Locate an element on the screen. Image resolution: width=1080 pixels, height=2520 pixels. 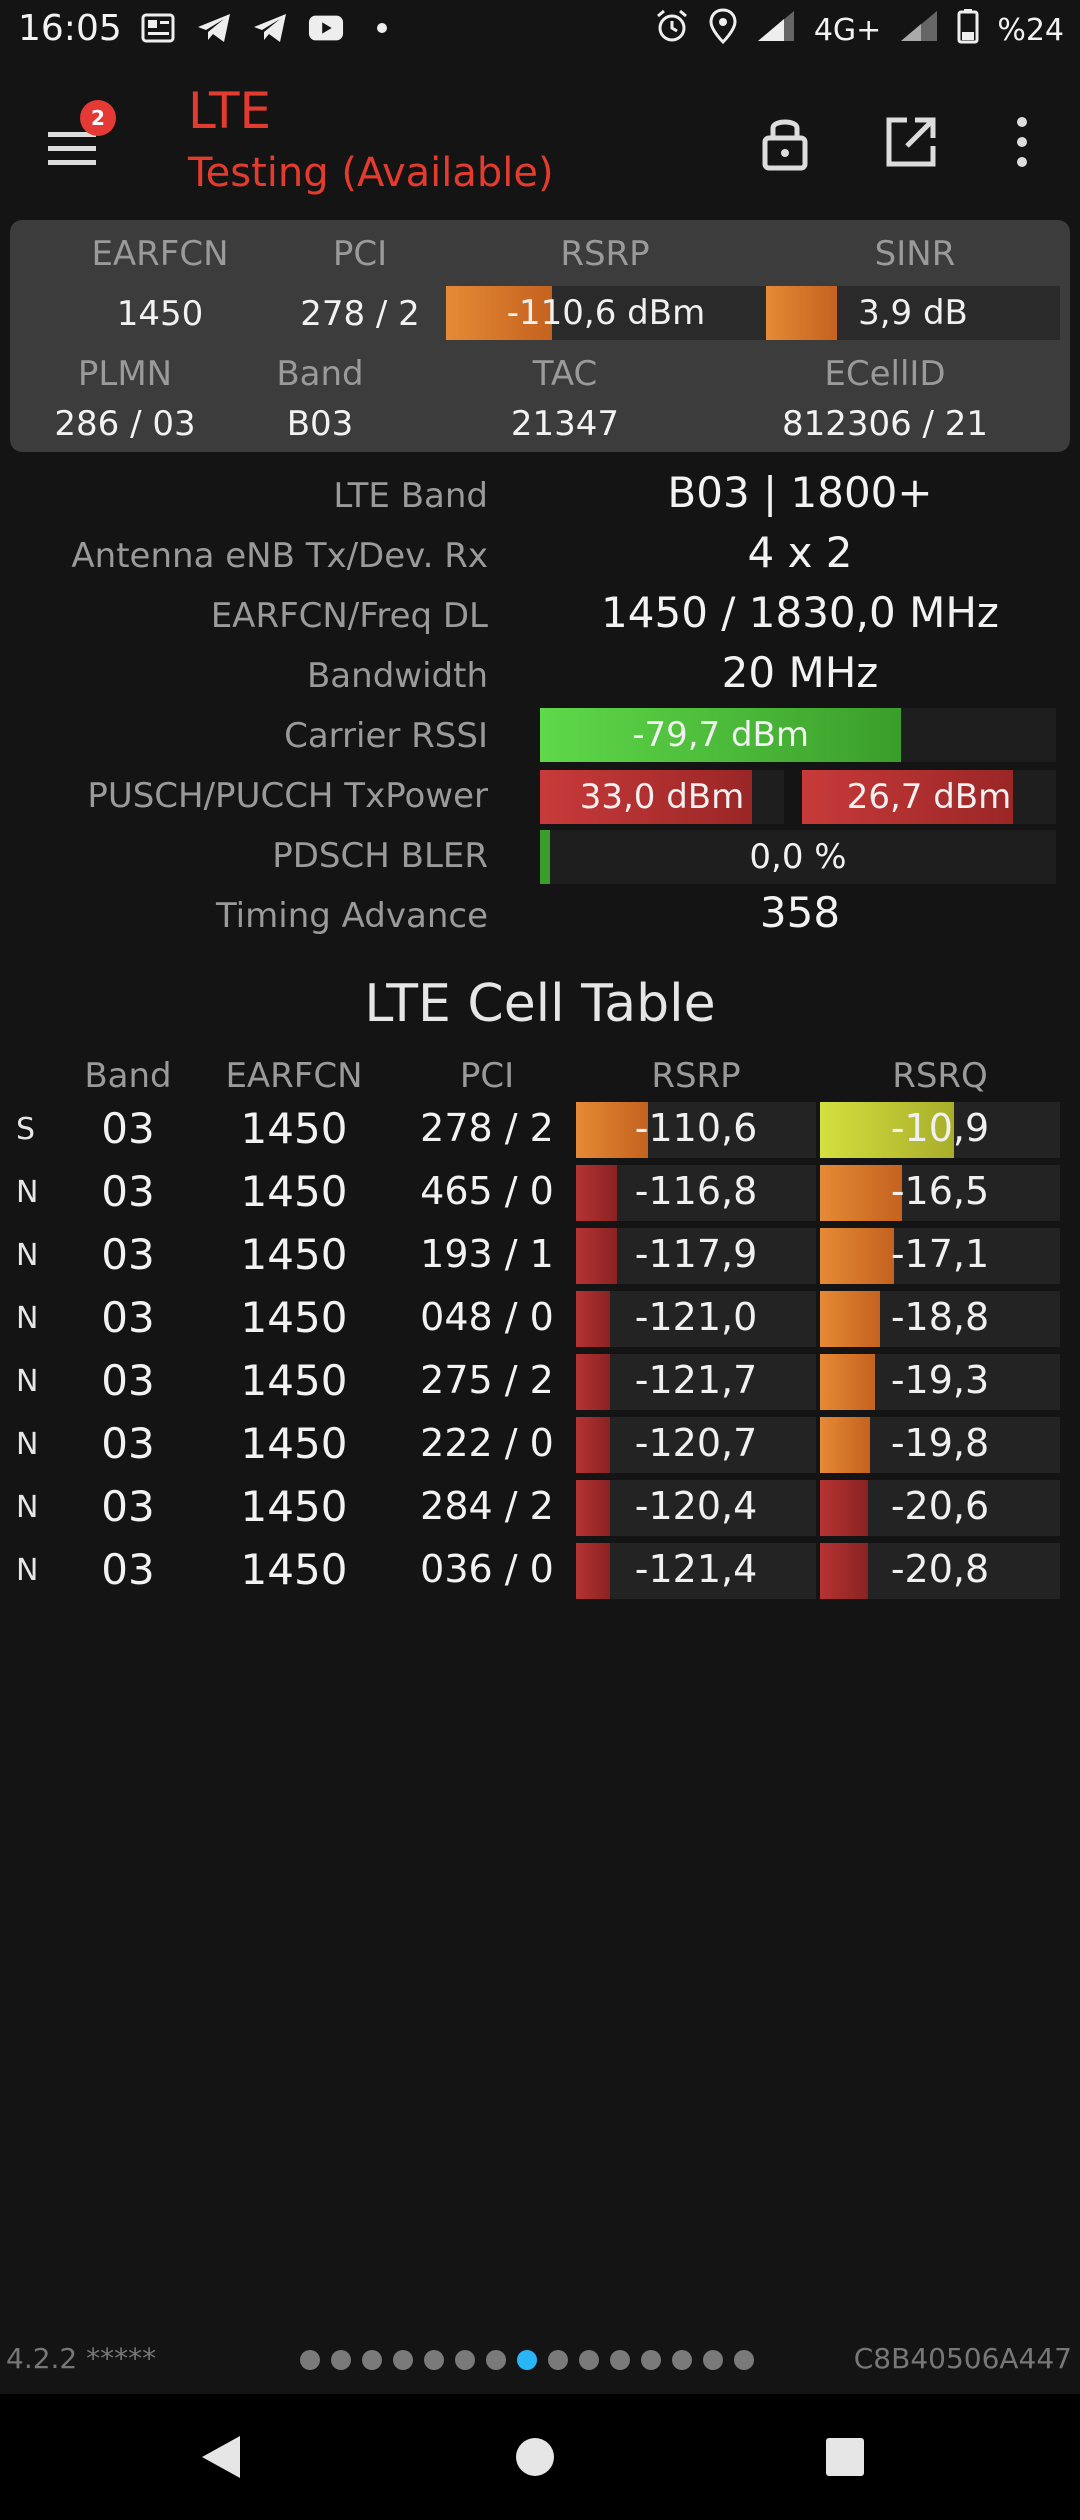
earfcn-label: EARFCN is located at coordinates (160, 254).